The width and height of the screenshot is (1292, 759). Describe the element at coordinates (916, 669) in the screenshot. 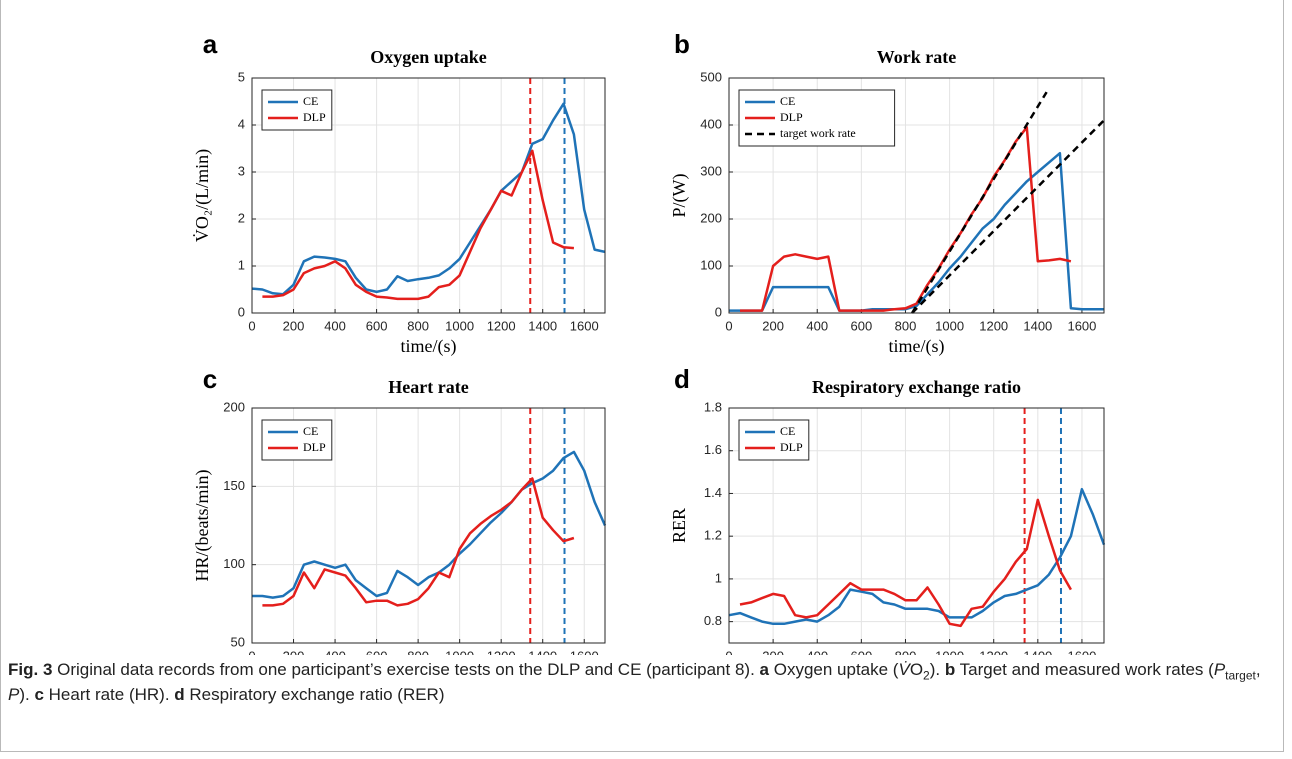

I see `caption-run: O` at that location.